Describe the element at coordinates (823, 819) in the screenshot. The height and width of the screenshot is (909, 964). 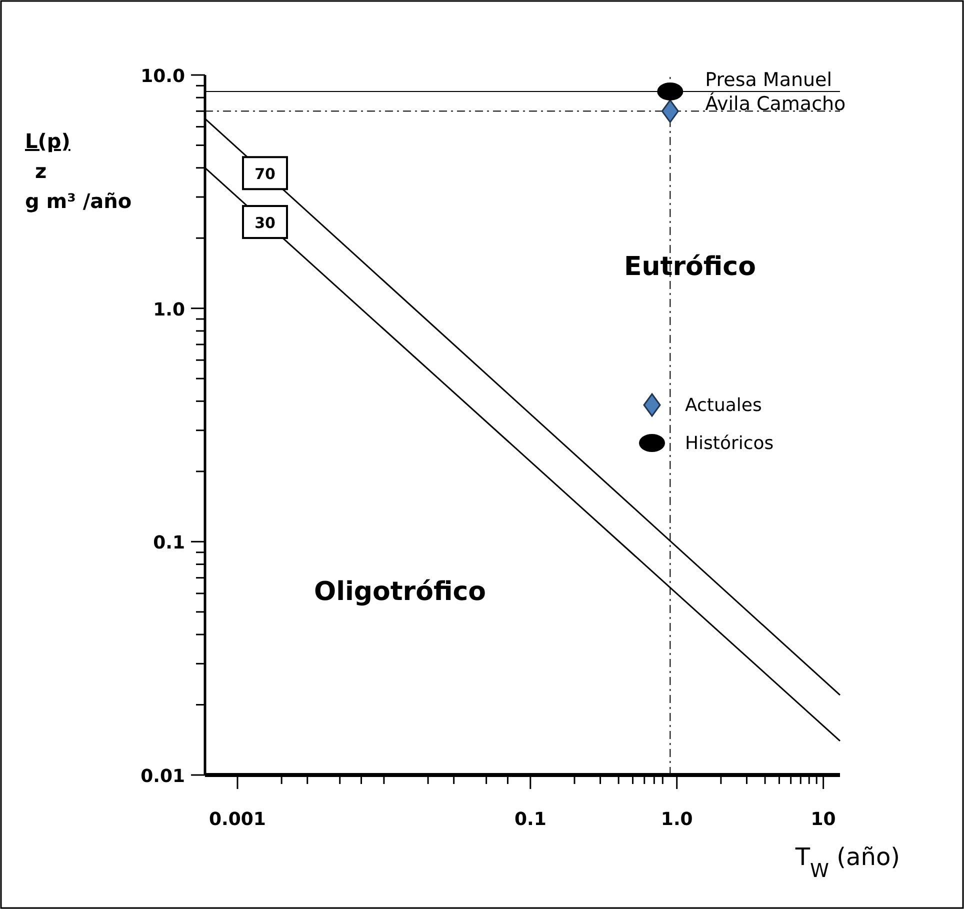
I see `x-tick-label: 10` at that location.